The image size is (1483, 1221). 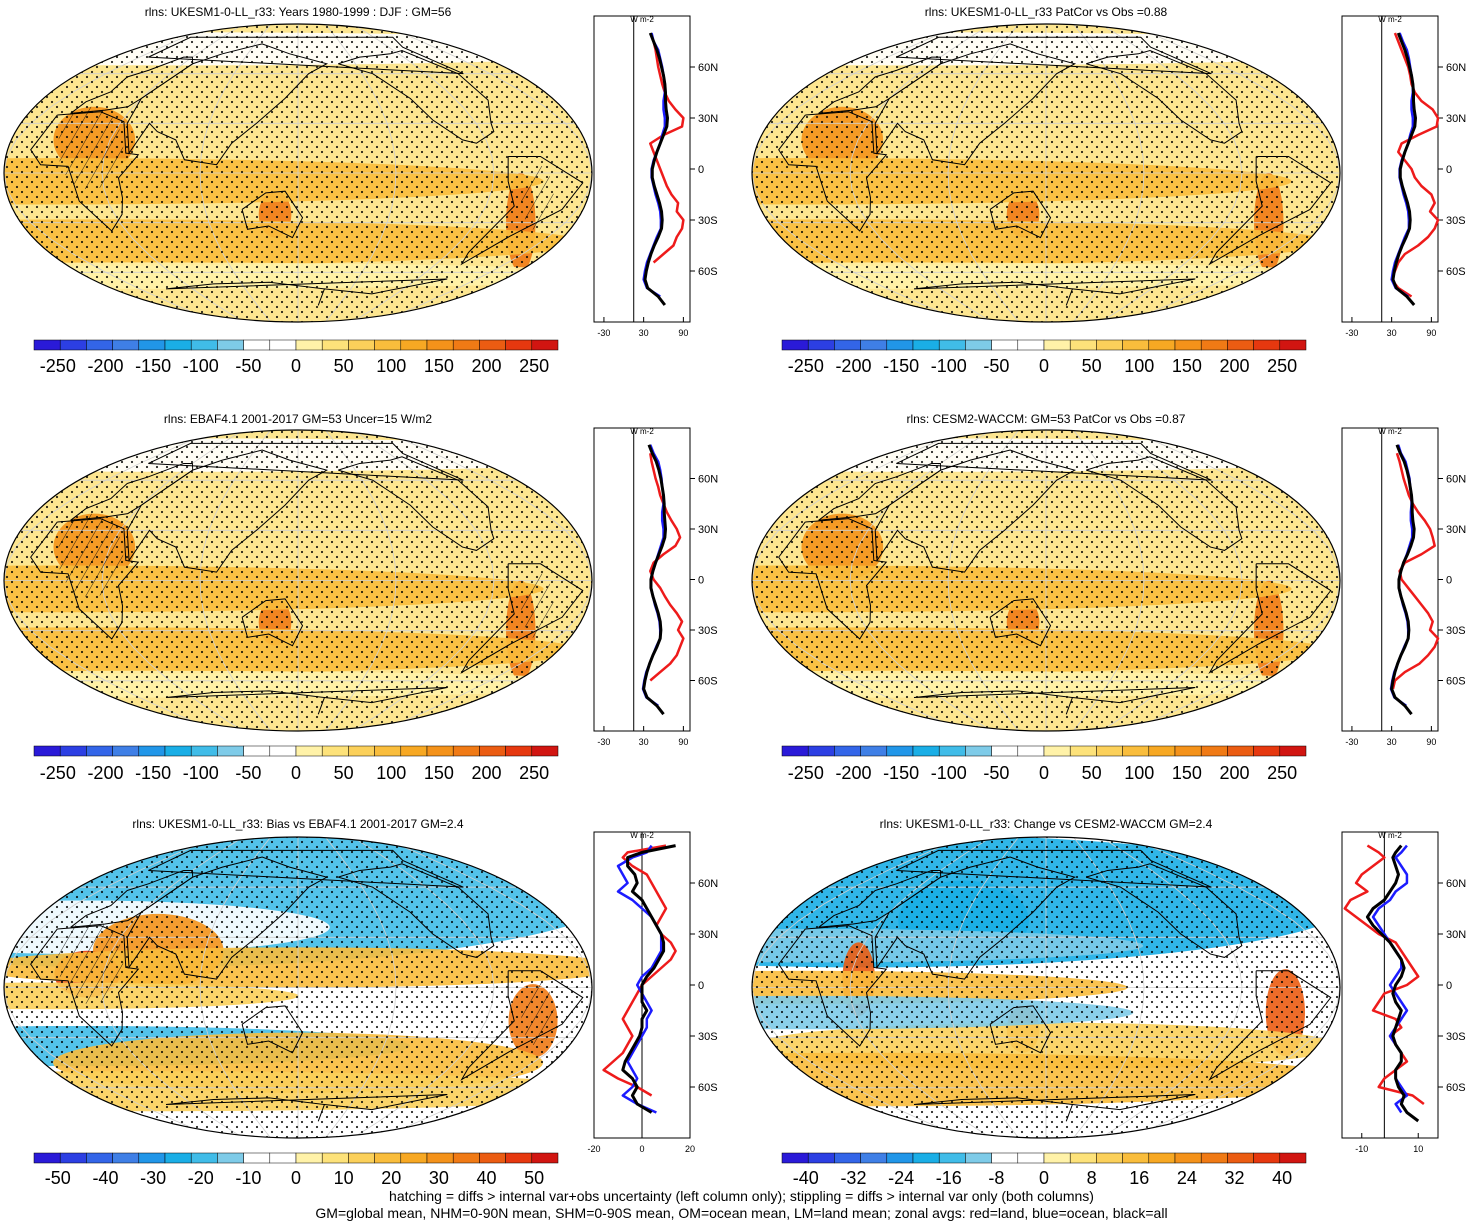 I want to click on colorbar-tick-label: 8, so click(x=1092, y=1178).